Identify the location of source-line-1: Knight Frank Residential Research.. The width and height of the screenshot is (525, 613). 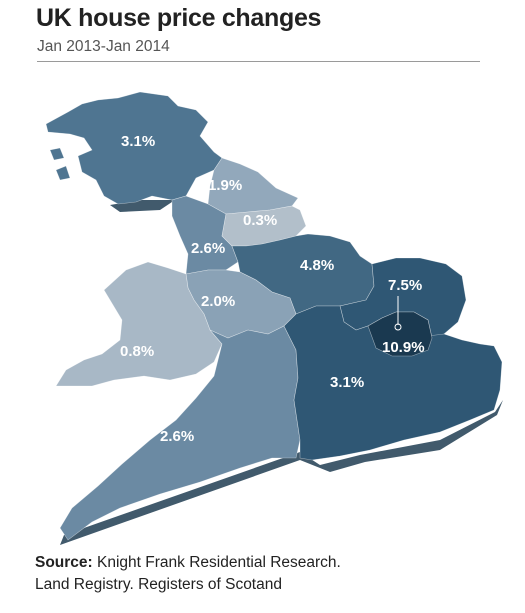
(216, 562).